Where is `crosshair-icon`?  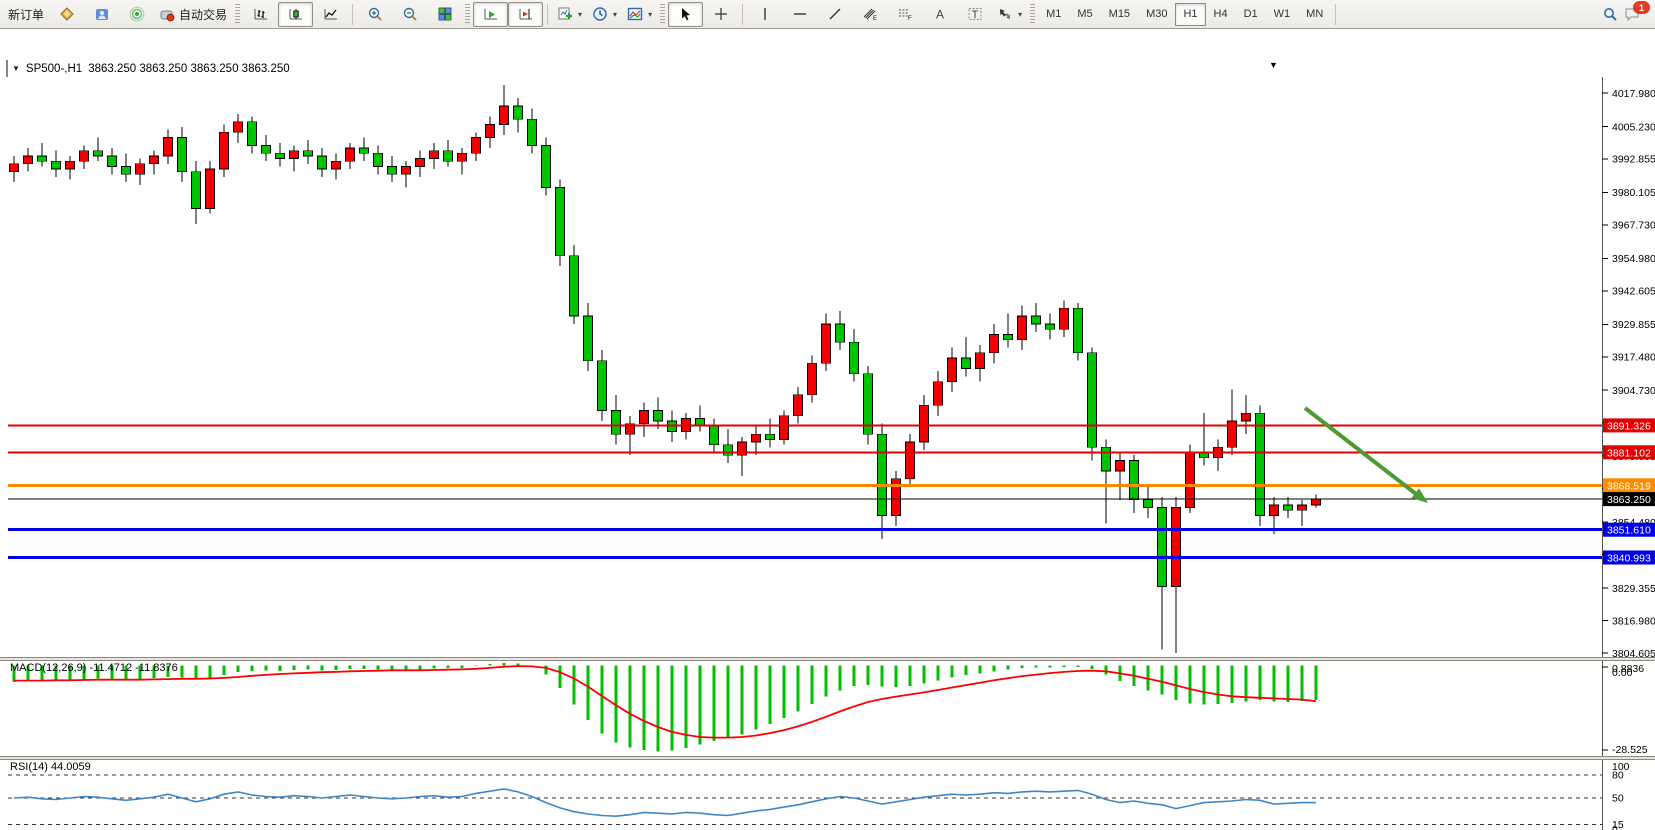 crosshair-icon is located at coordinates (721, 14).